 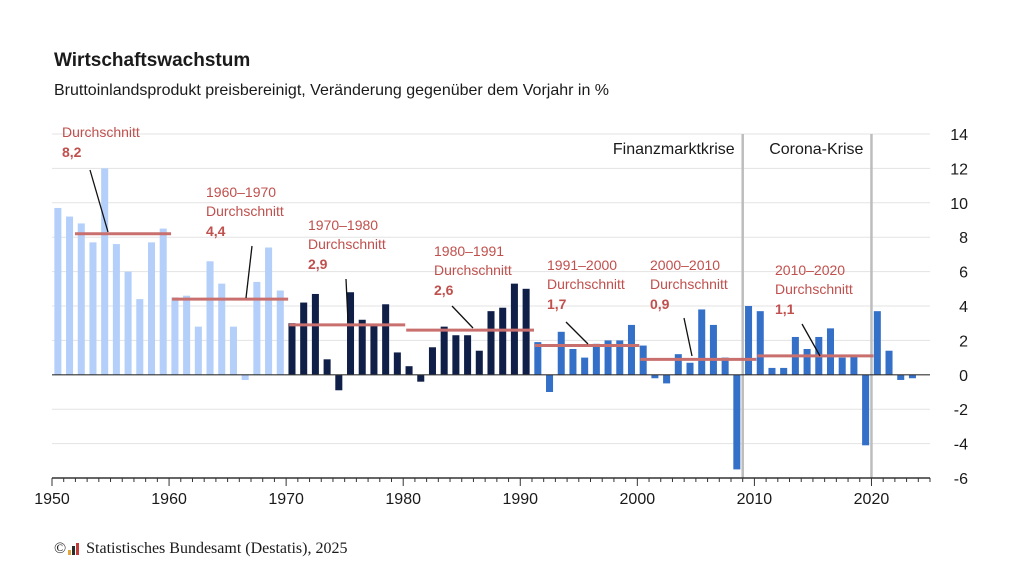 I want to click on y-tick-label: 2, so click(x=963, y=341).